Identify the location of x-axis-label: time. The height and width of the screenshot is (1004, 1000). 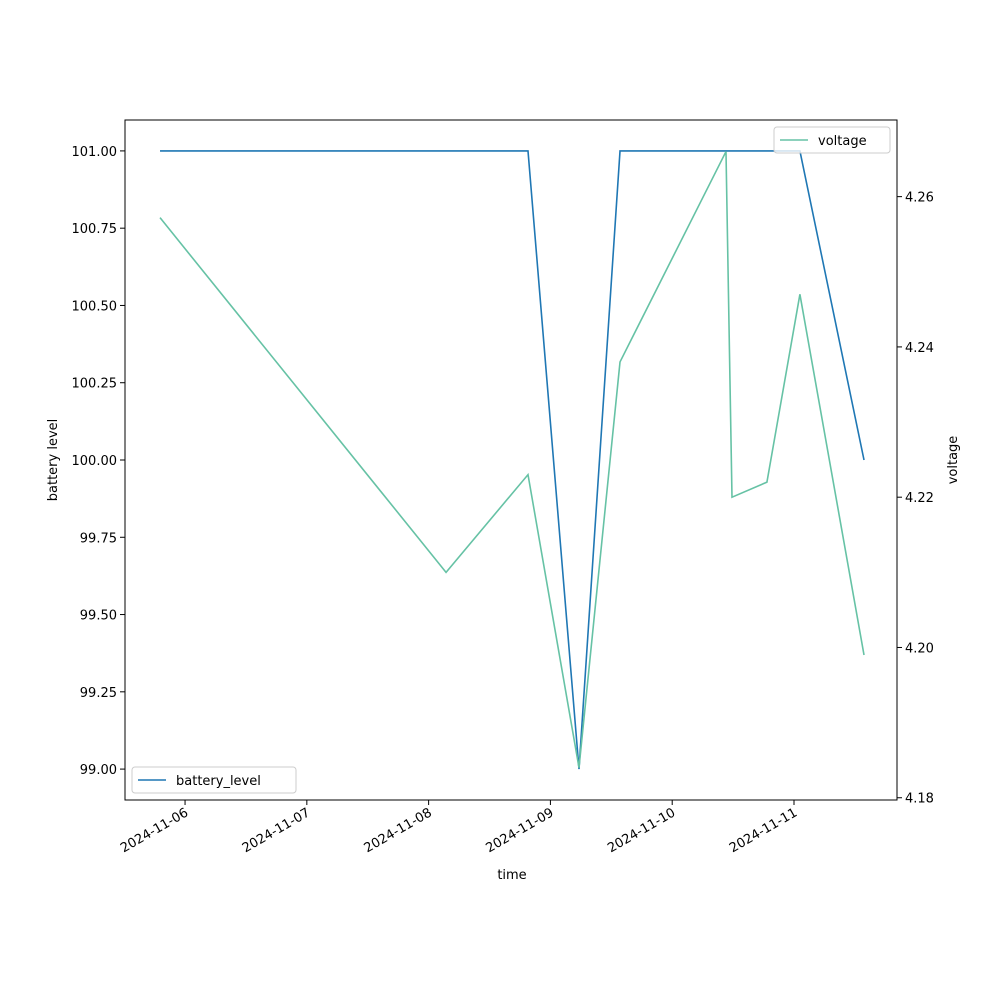
(511, 875).